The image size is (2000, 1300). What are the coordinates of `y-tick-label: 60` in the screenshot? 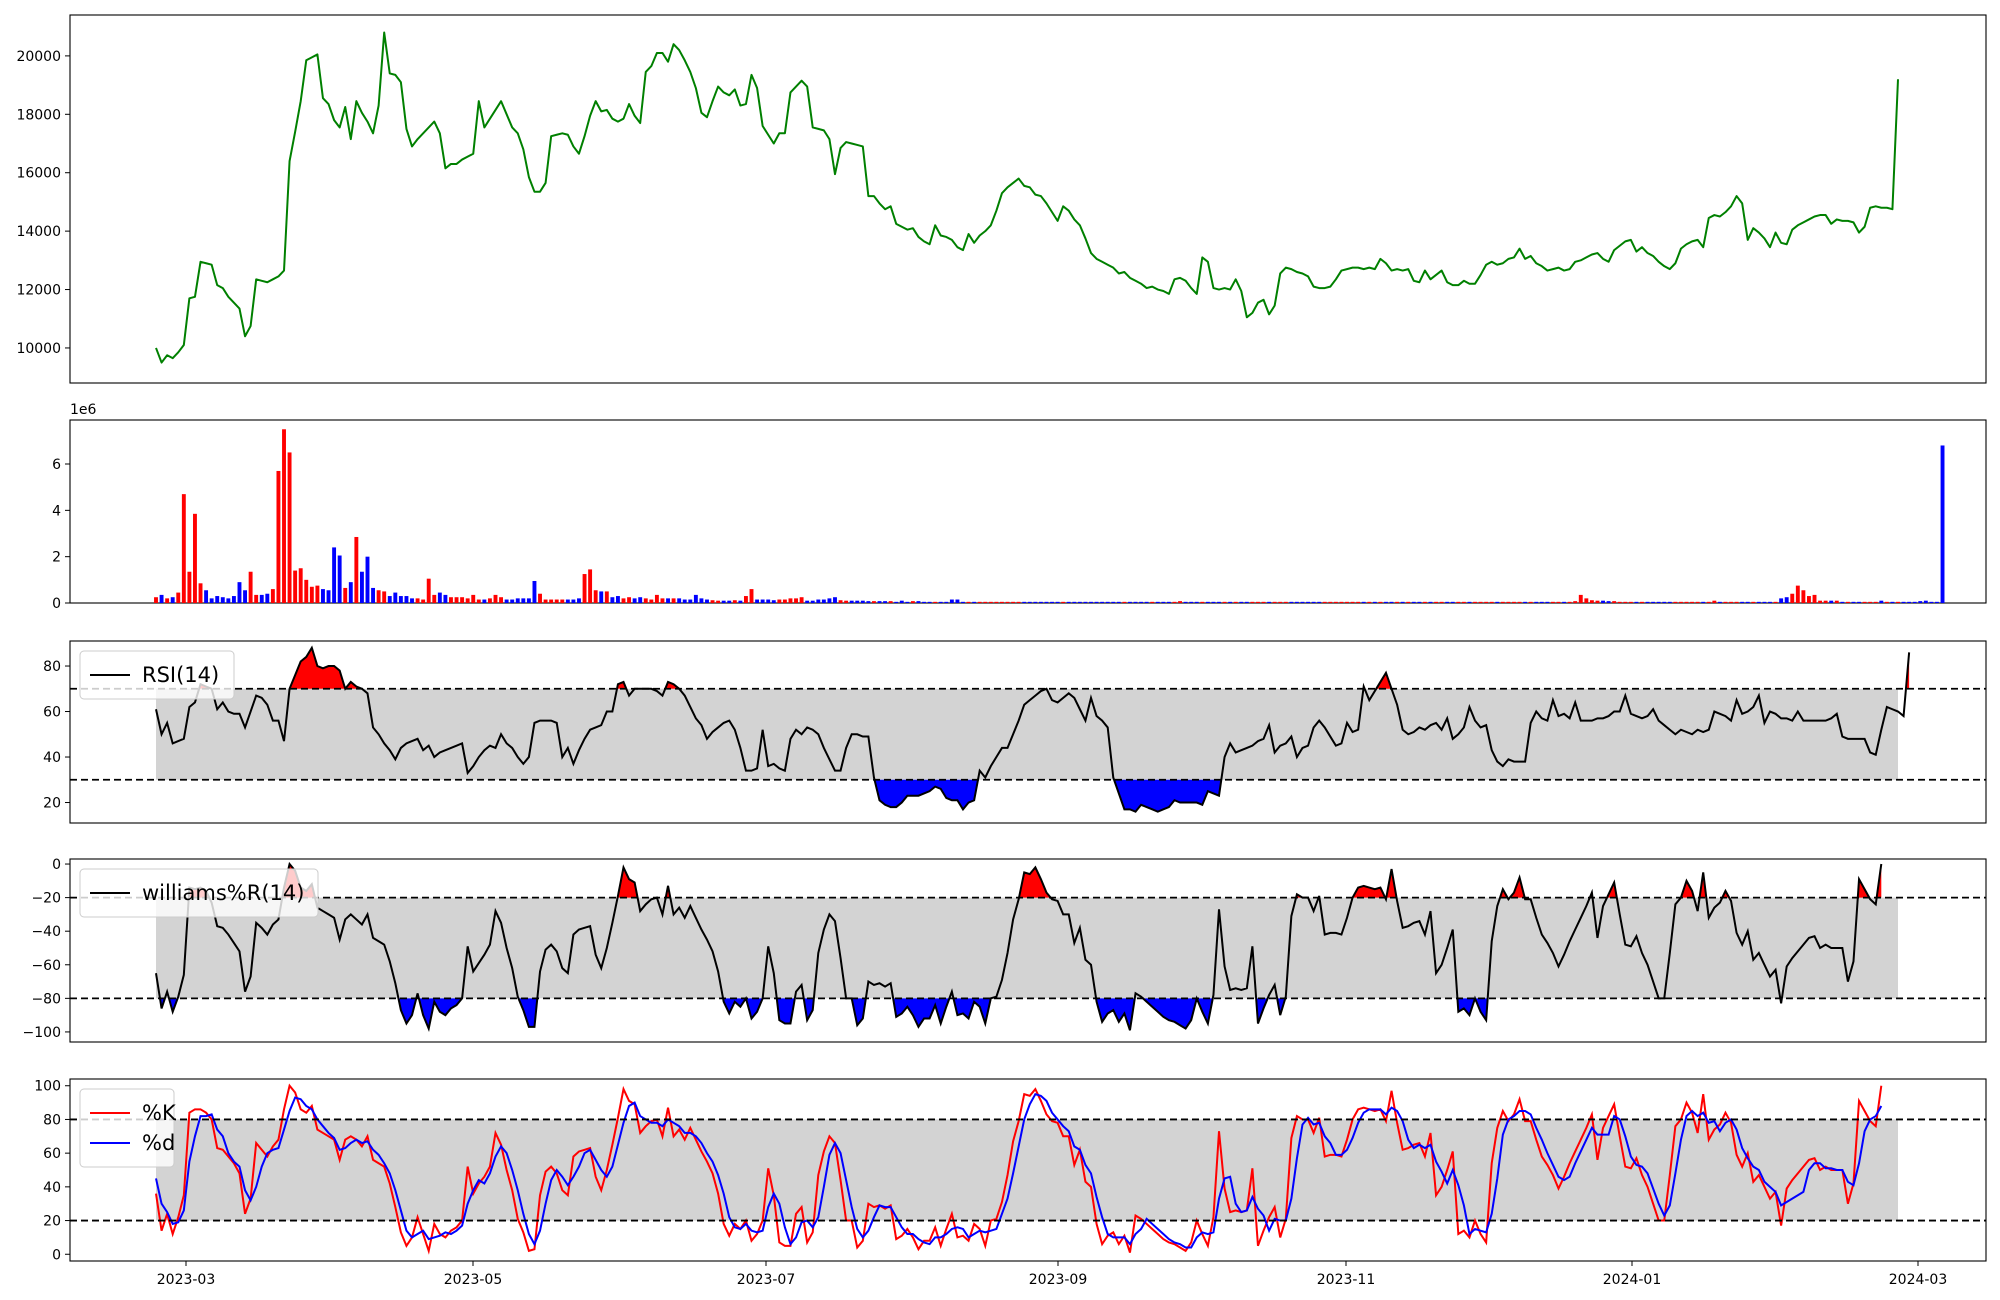 It's located at (52, 713).